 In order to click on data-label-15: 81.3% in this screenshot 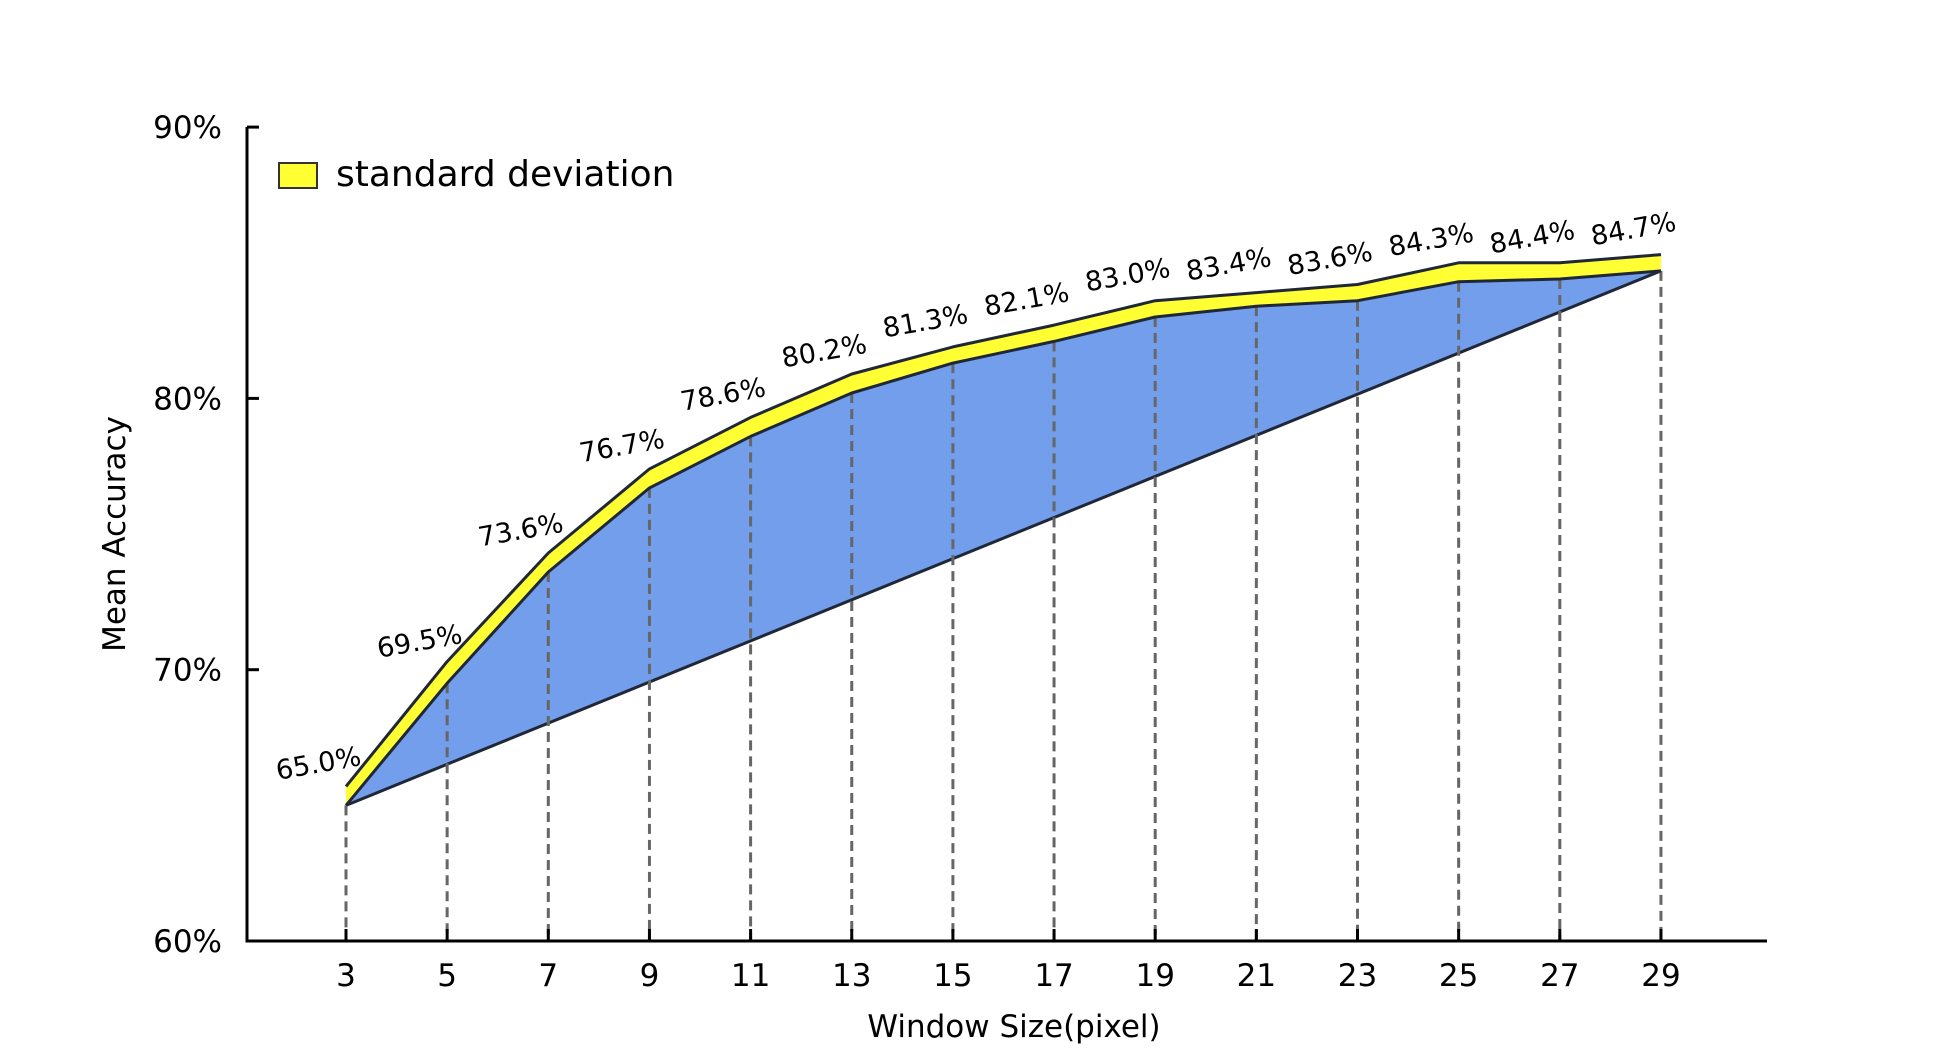, I will do `click(925, 321)`.